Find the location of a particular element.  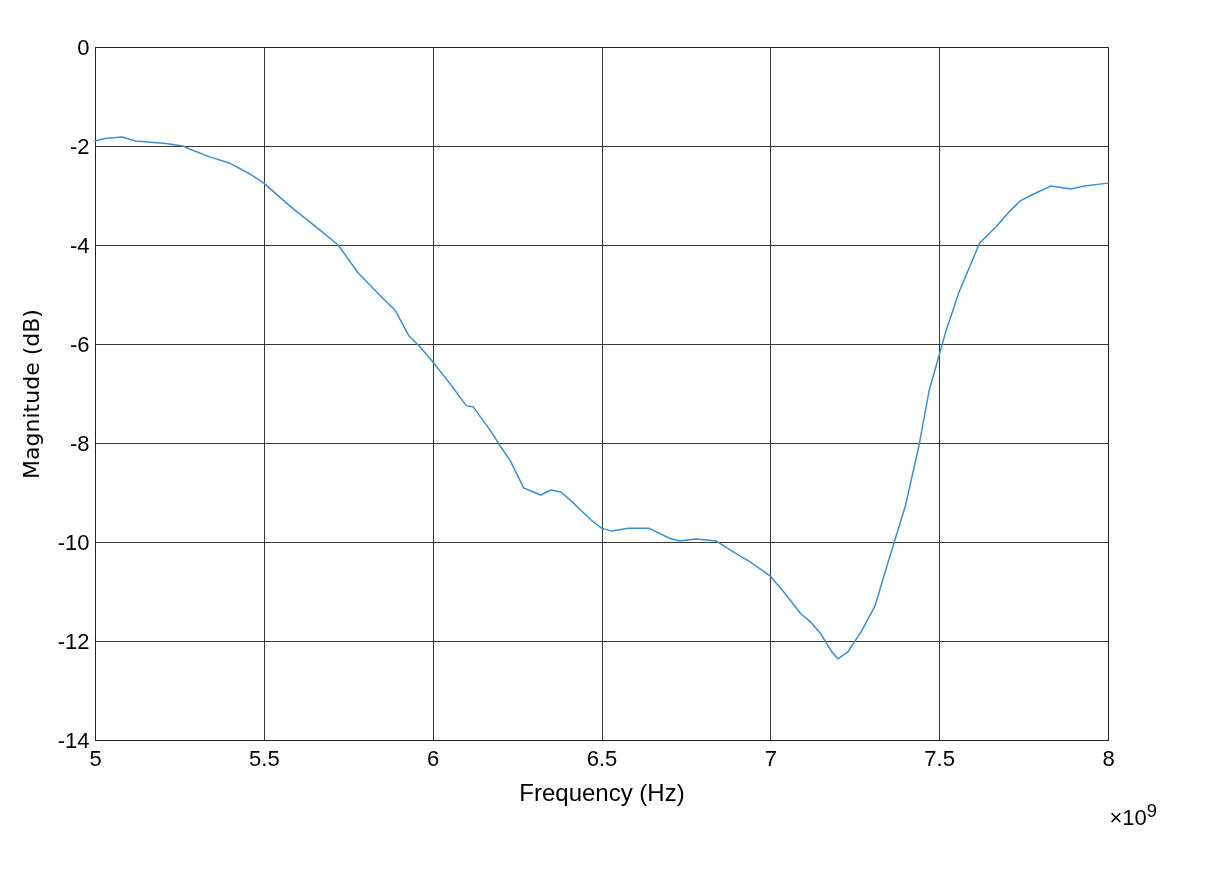

y-tick-label: -4 is located at coordinates (79, 245).